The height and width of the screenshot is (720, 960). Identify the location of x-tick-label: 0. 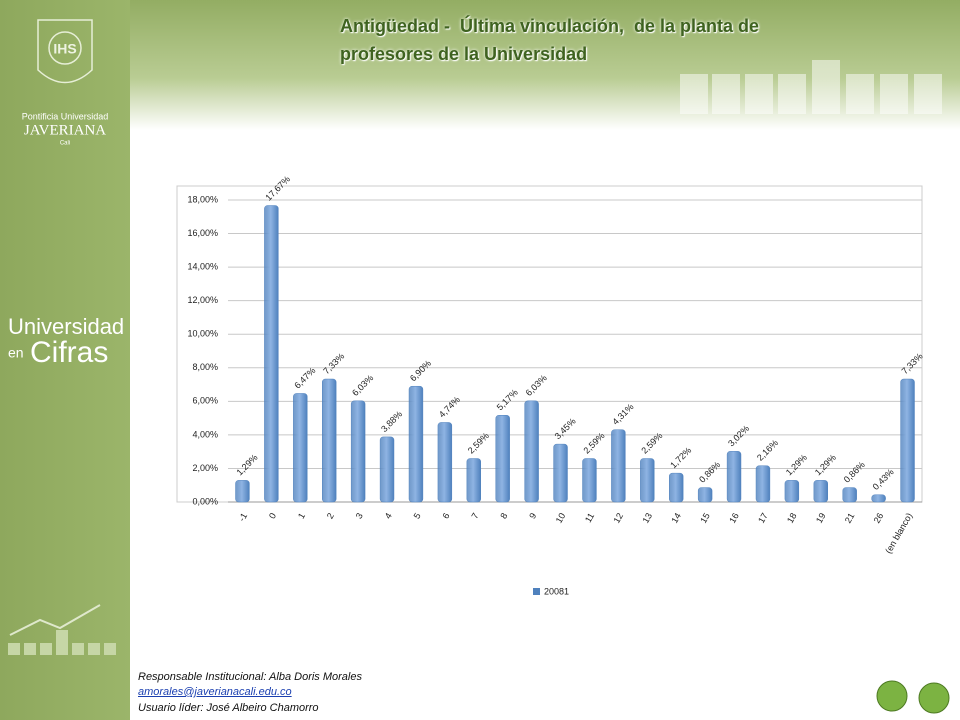
(272, 515).